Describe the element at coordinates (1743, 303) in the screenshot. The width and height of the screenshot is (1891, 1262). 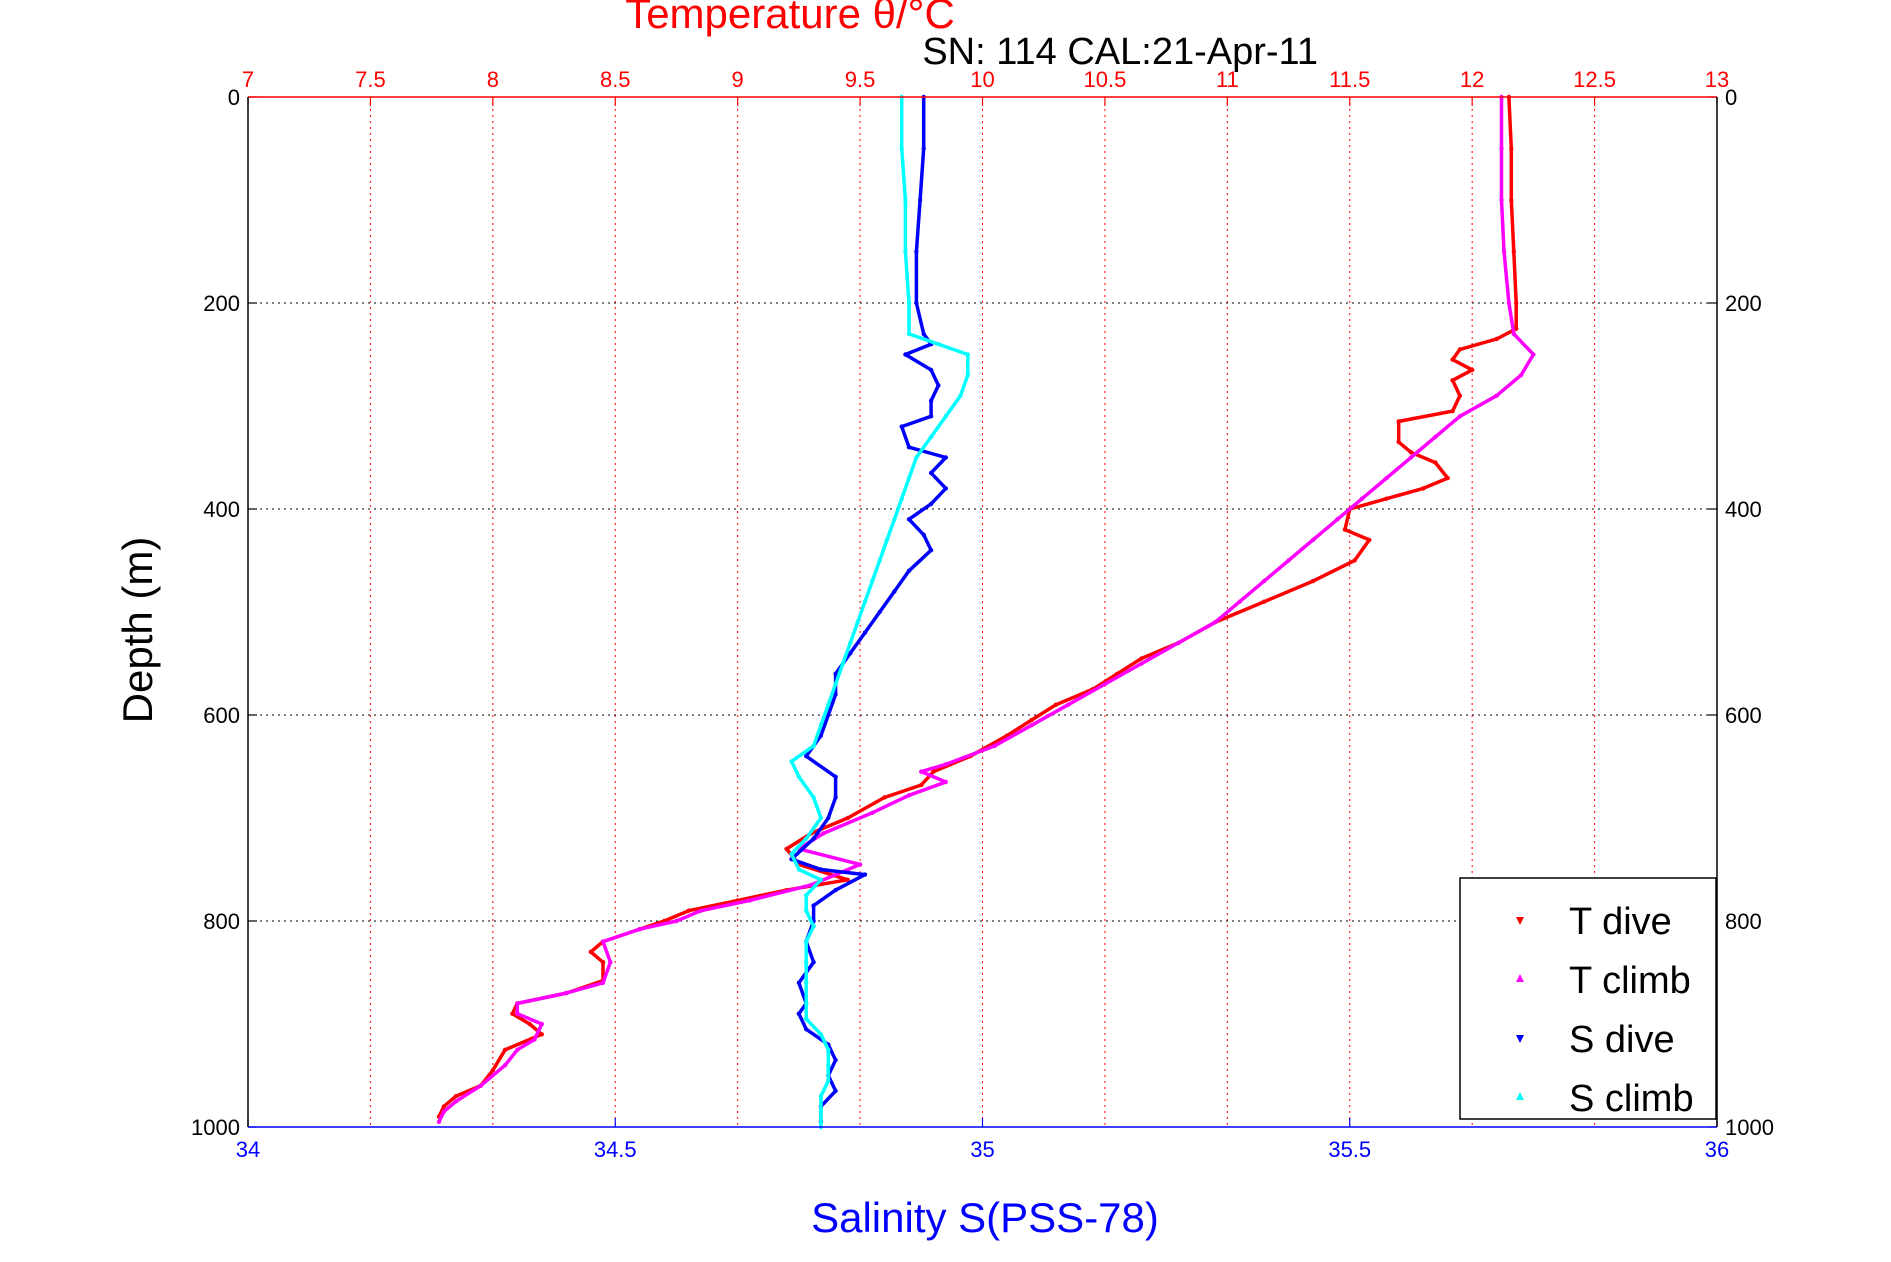
I see `depth-tick-label-right: 200` at that location.